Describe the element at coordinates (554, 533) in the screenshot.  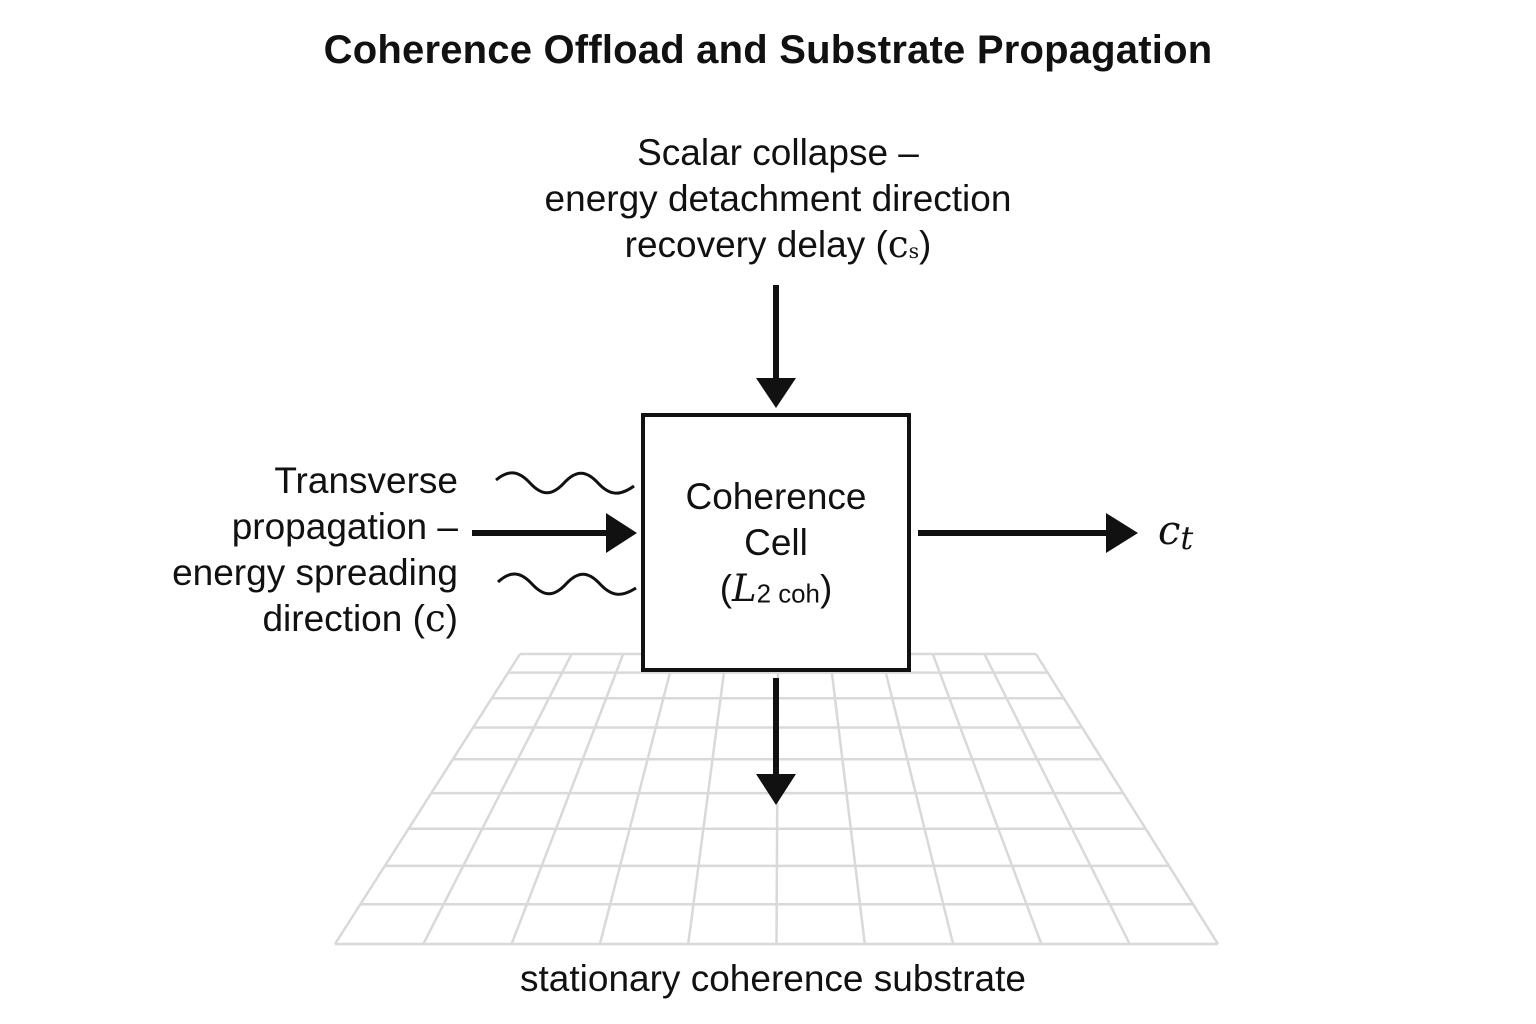
I see `left-arrow` at that location.